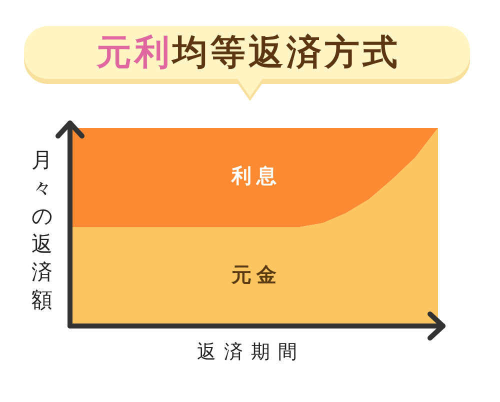 Image resolution: width=500 pixels, height=402 pixels. Describe the element at coordinates (251, 352) in the screenshot. I see `x-axis-title: 返済期間` at that location.